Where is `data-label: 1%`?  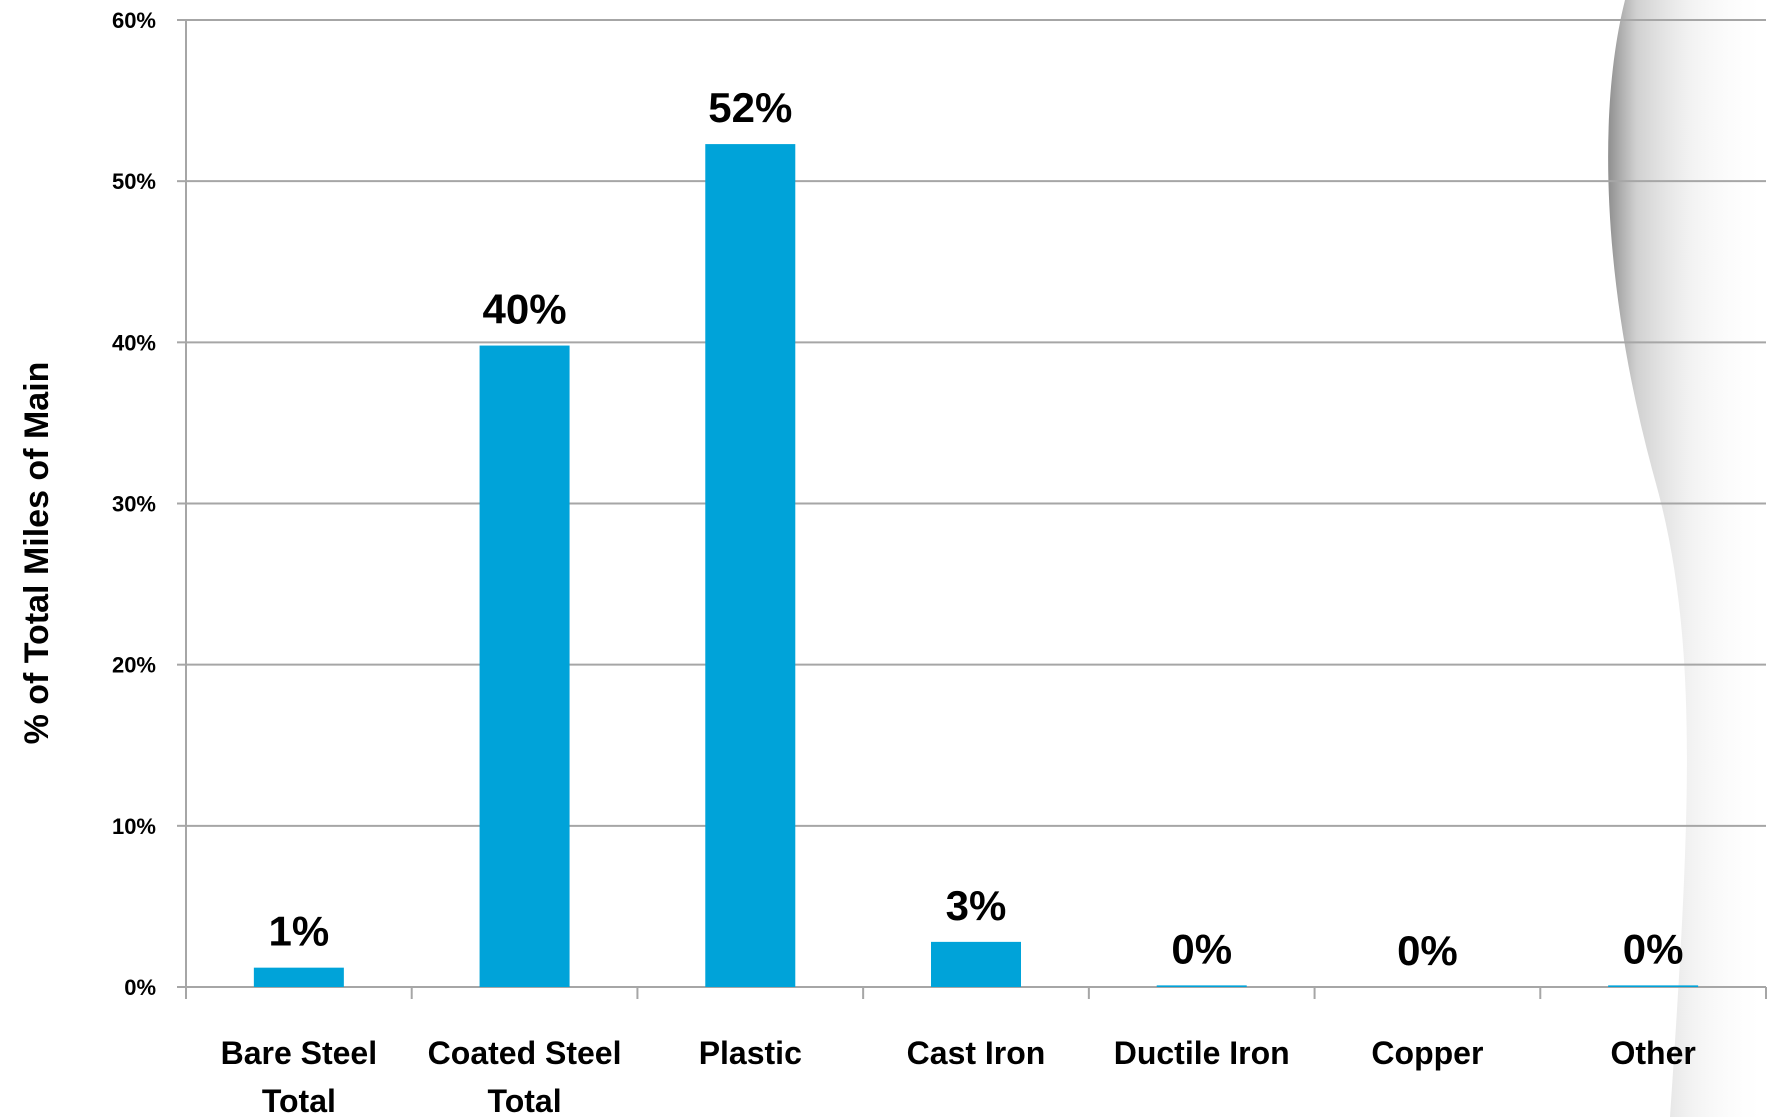
data-label: 1% is located at coordinates (299, 931).